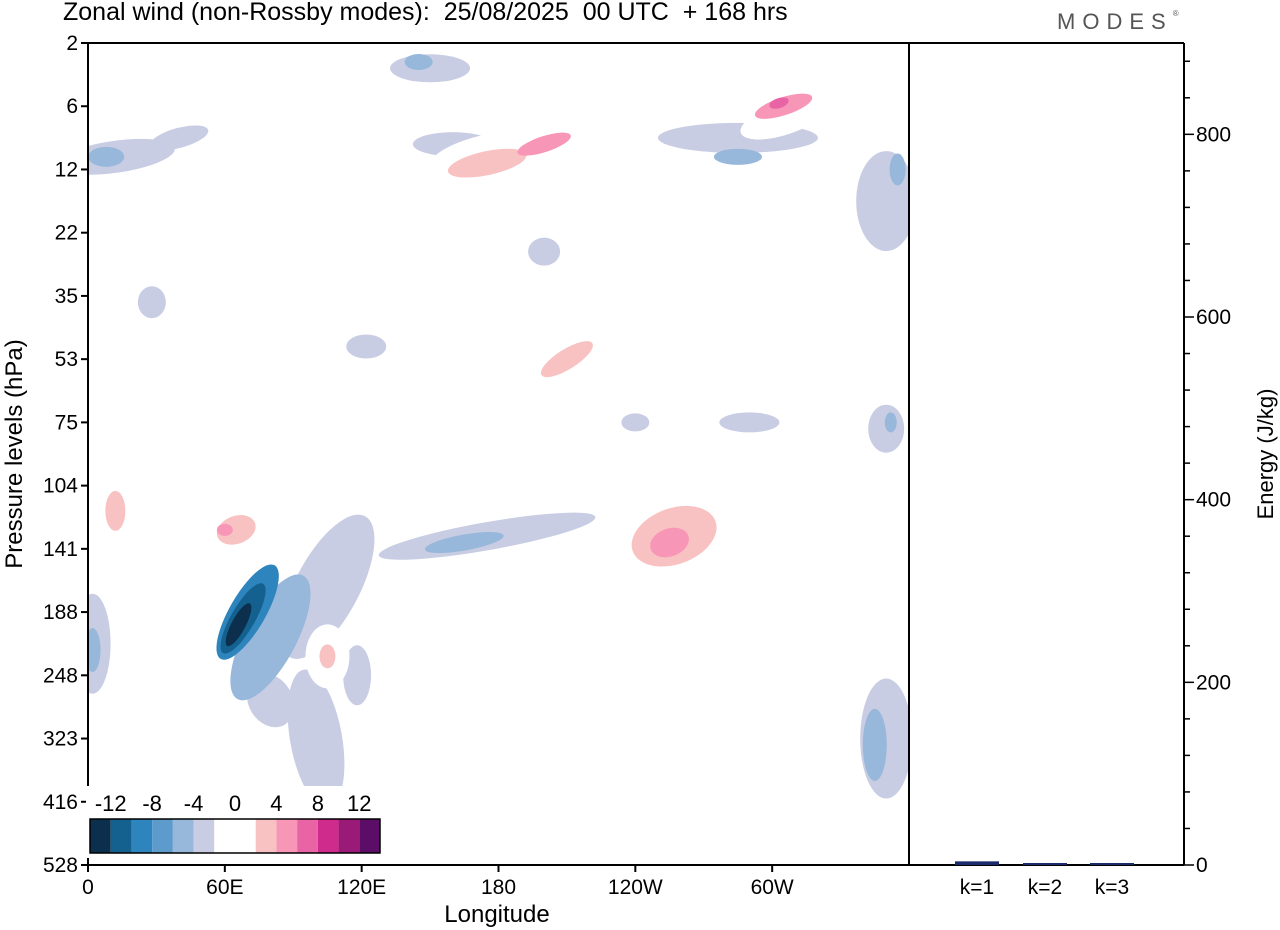 The width and height of the screenshot is (1280, 930). What do you see at coordinates (1213, 500) in the screenshot?
I see `energy-tick-label: 400` at bounding box center [1213, 500].